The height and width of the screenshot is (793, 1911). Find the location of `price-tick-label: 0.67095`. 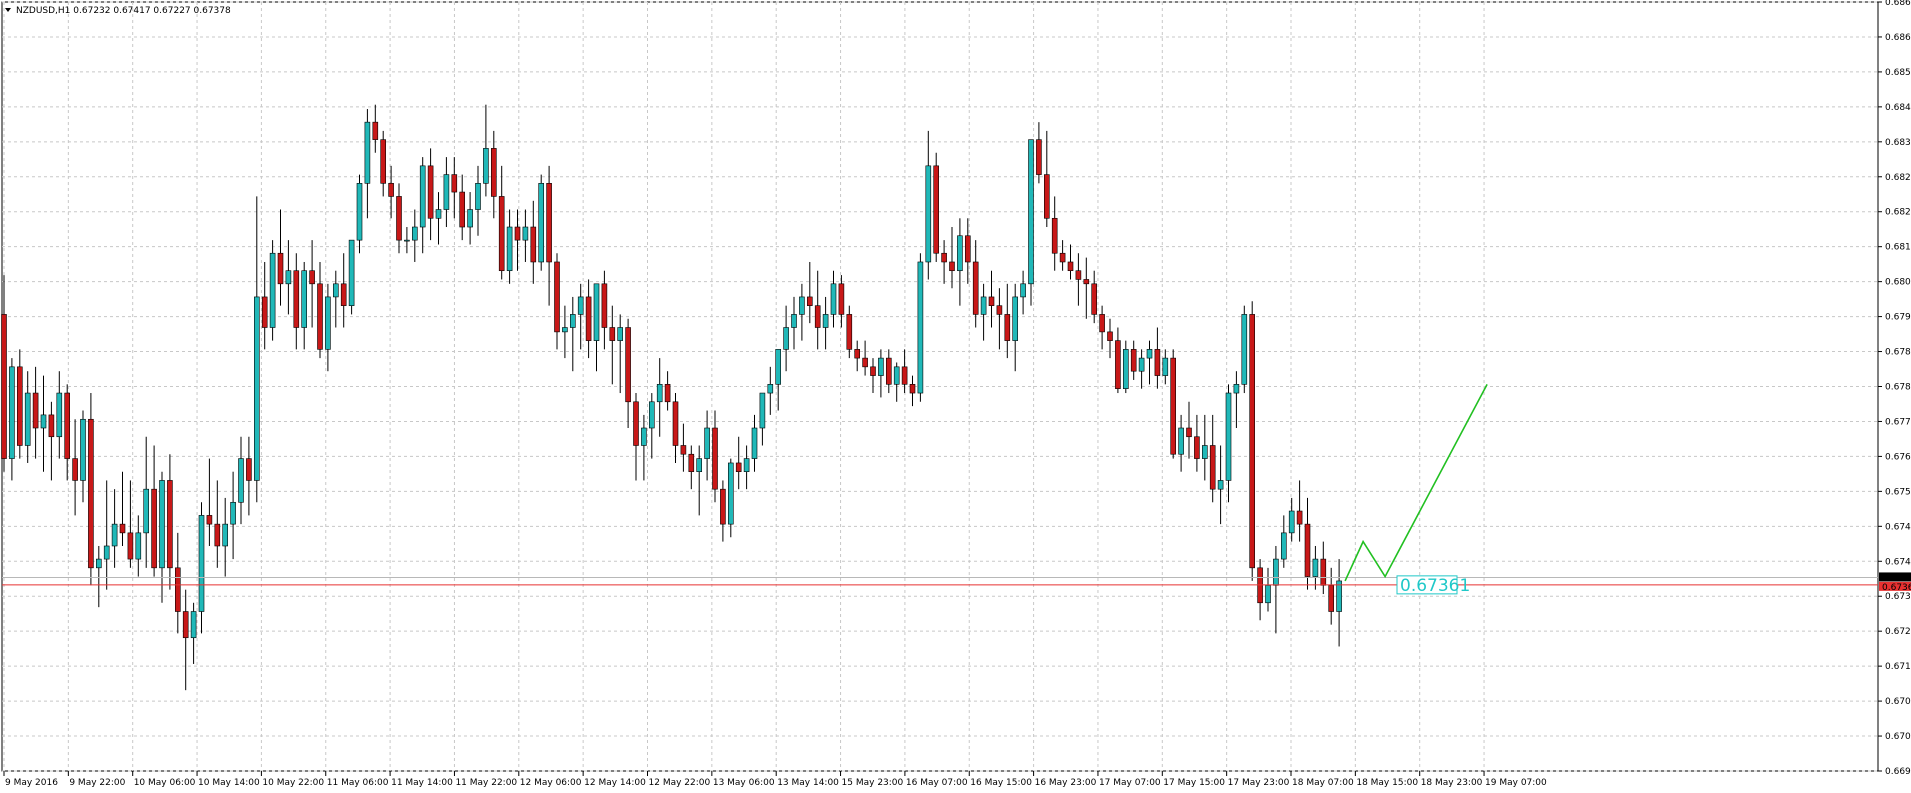

price-tick-label: 0.67095 is located at coordinates (1898, 702).